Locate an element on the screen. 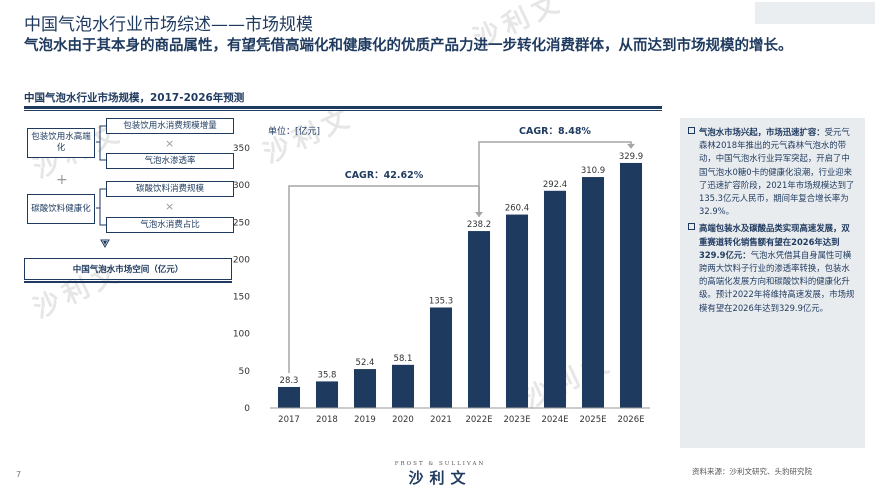 Image resolution: width=875 pixels, height=493 pixels. heading-rule is located at coordinates (343, 107).